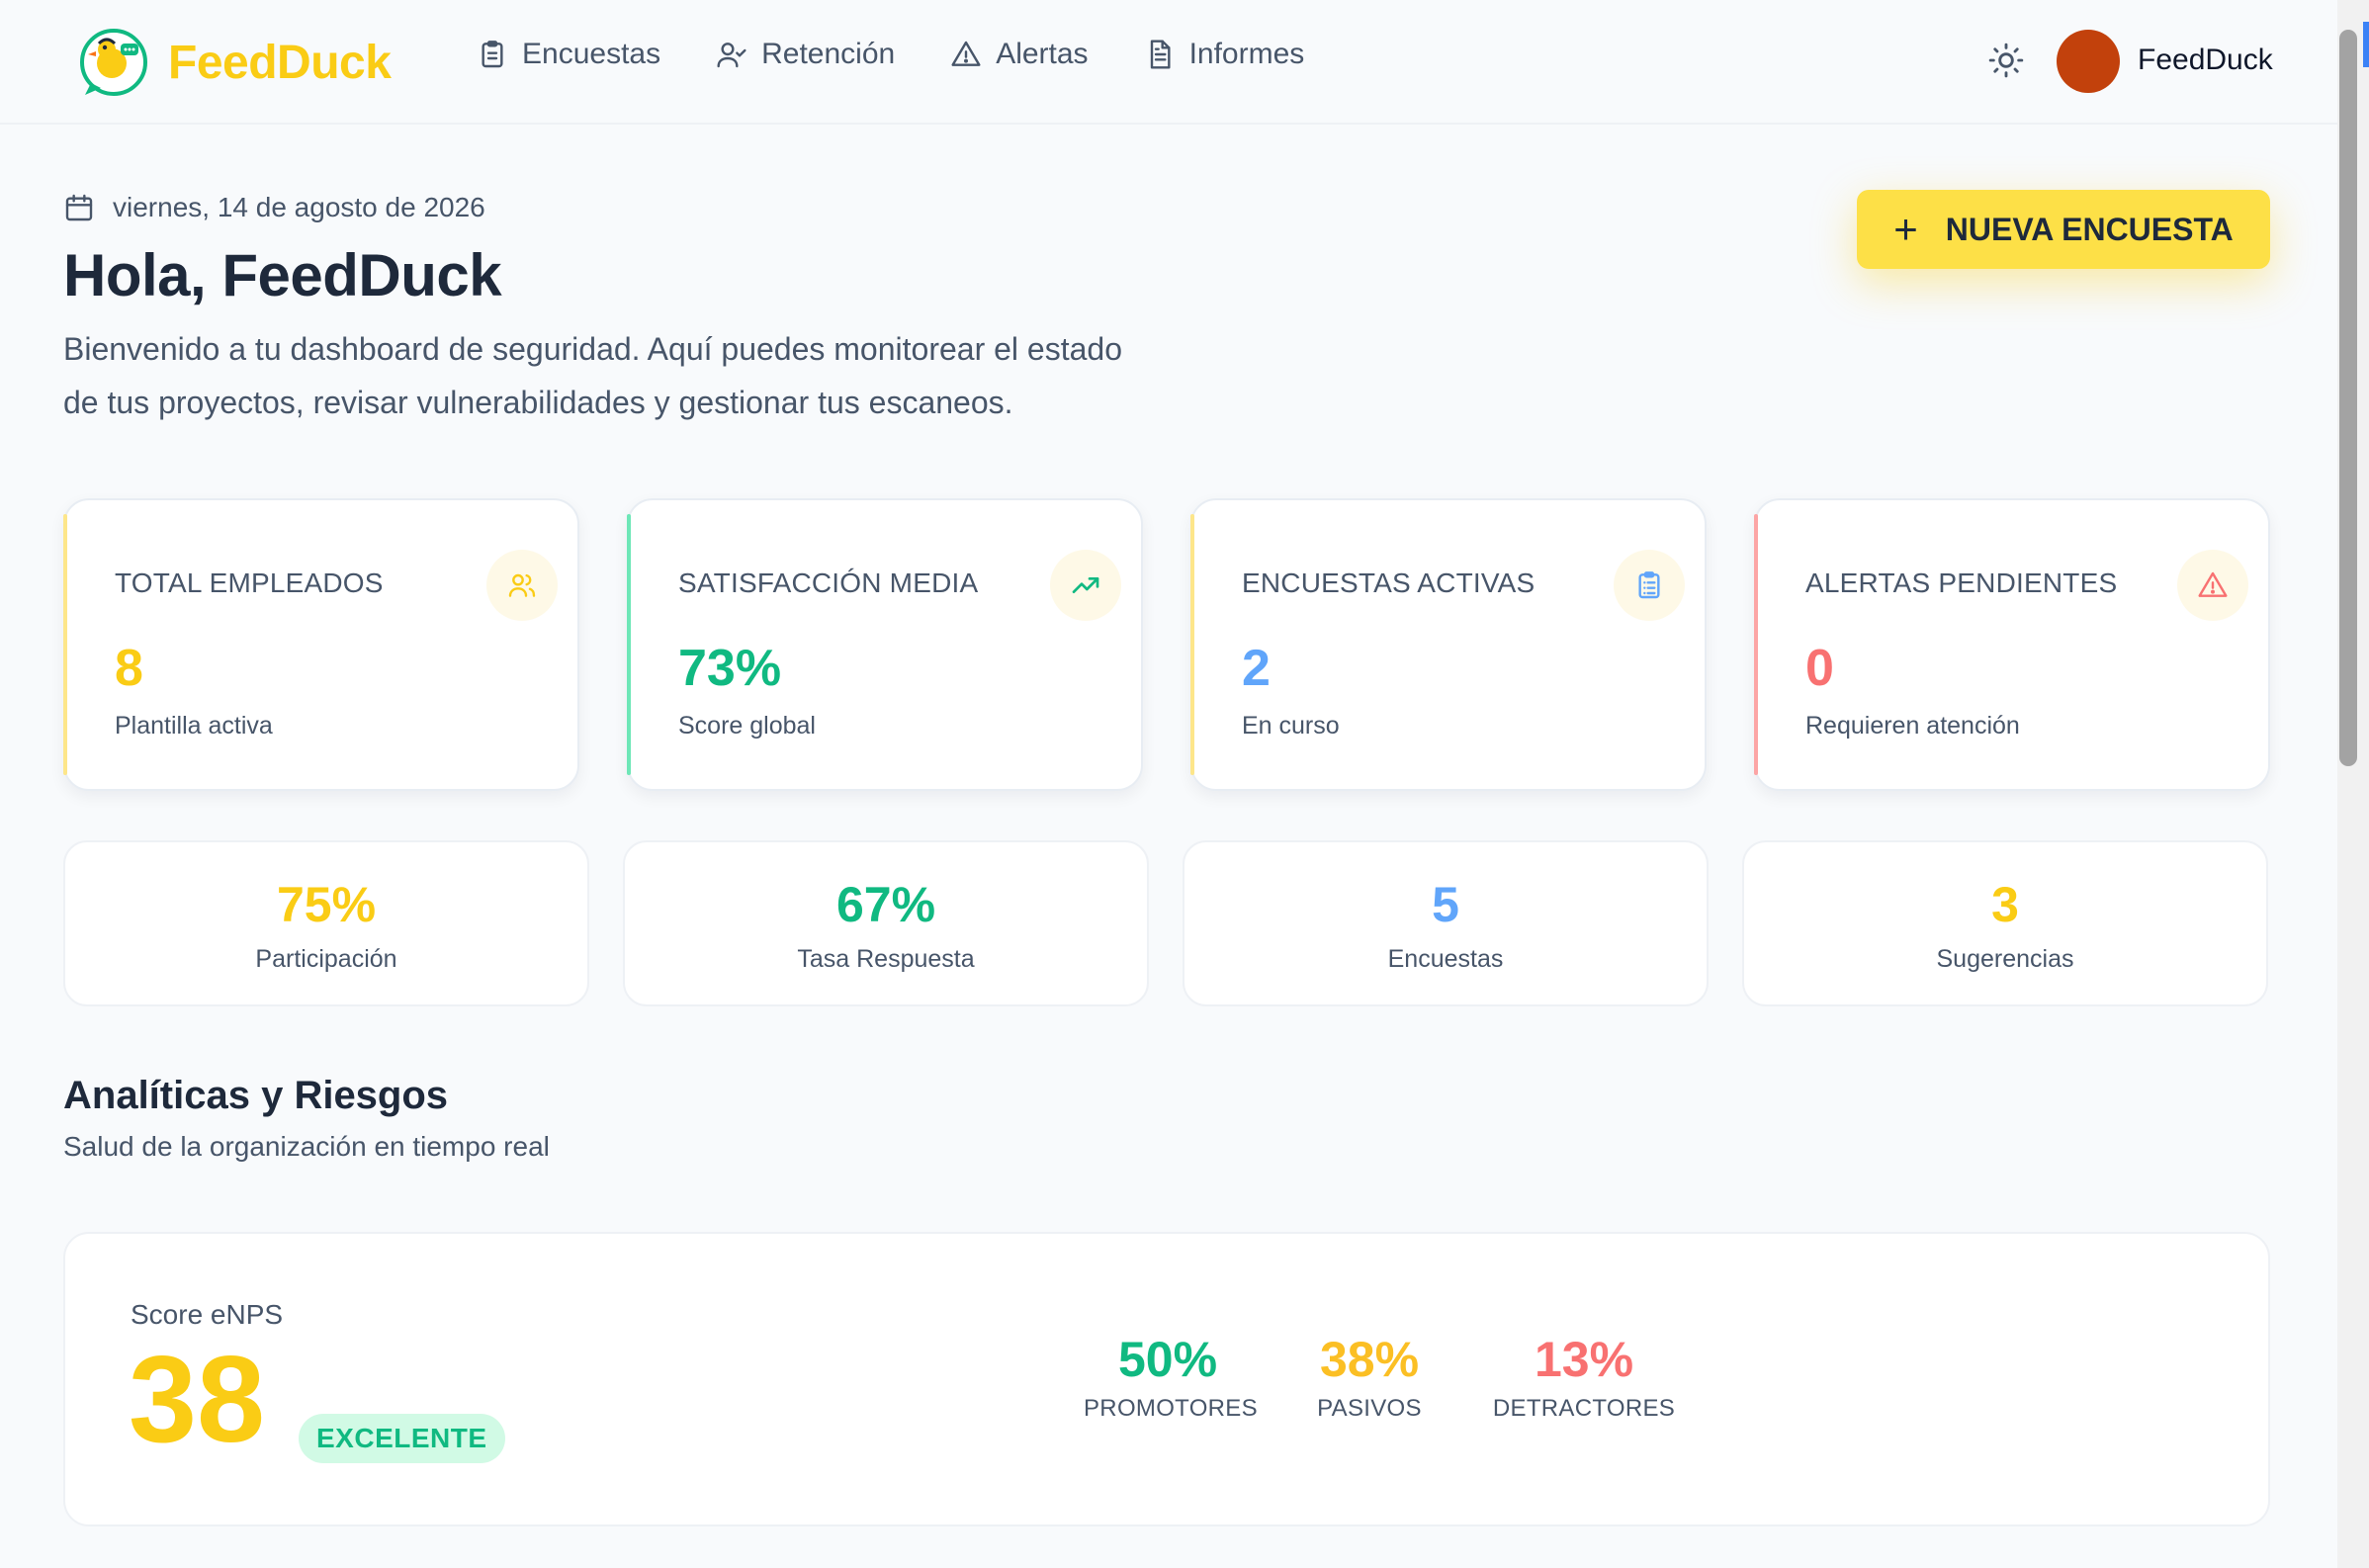 The height and width of the screenshot is (1568, 2369). Describe the element at coordinates (326, 959) in the screenshot. I see `mini-stat-label: Participación` at that location.